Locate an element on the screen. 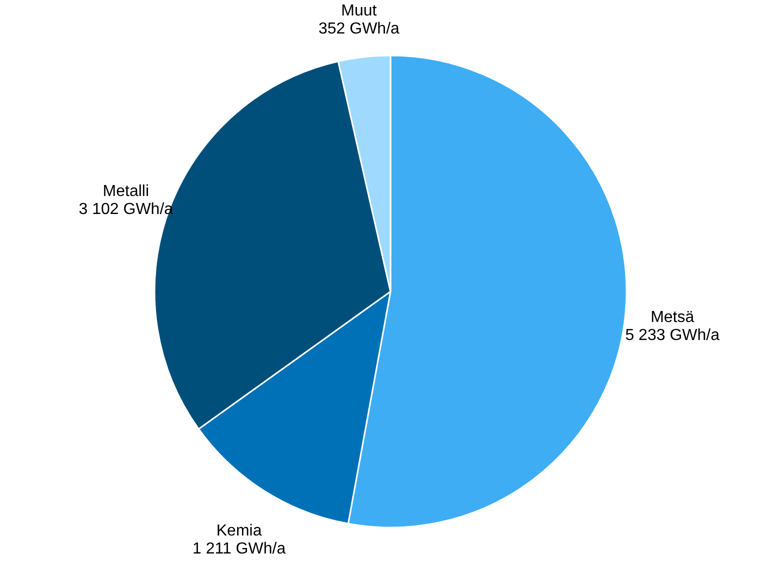  data-label: 352 GWh/a is located at coordinates (359, 29).